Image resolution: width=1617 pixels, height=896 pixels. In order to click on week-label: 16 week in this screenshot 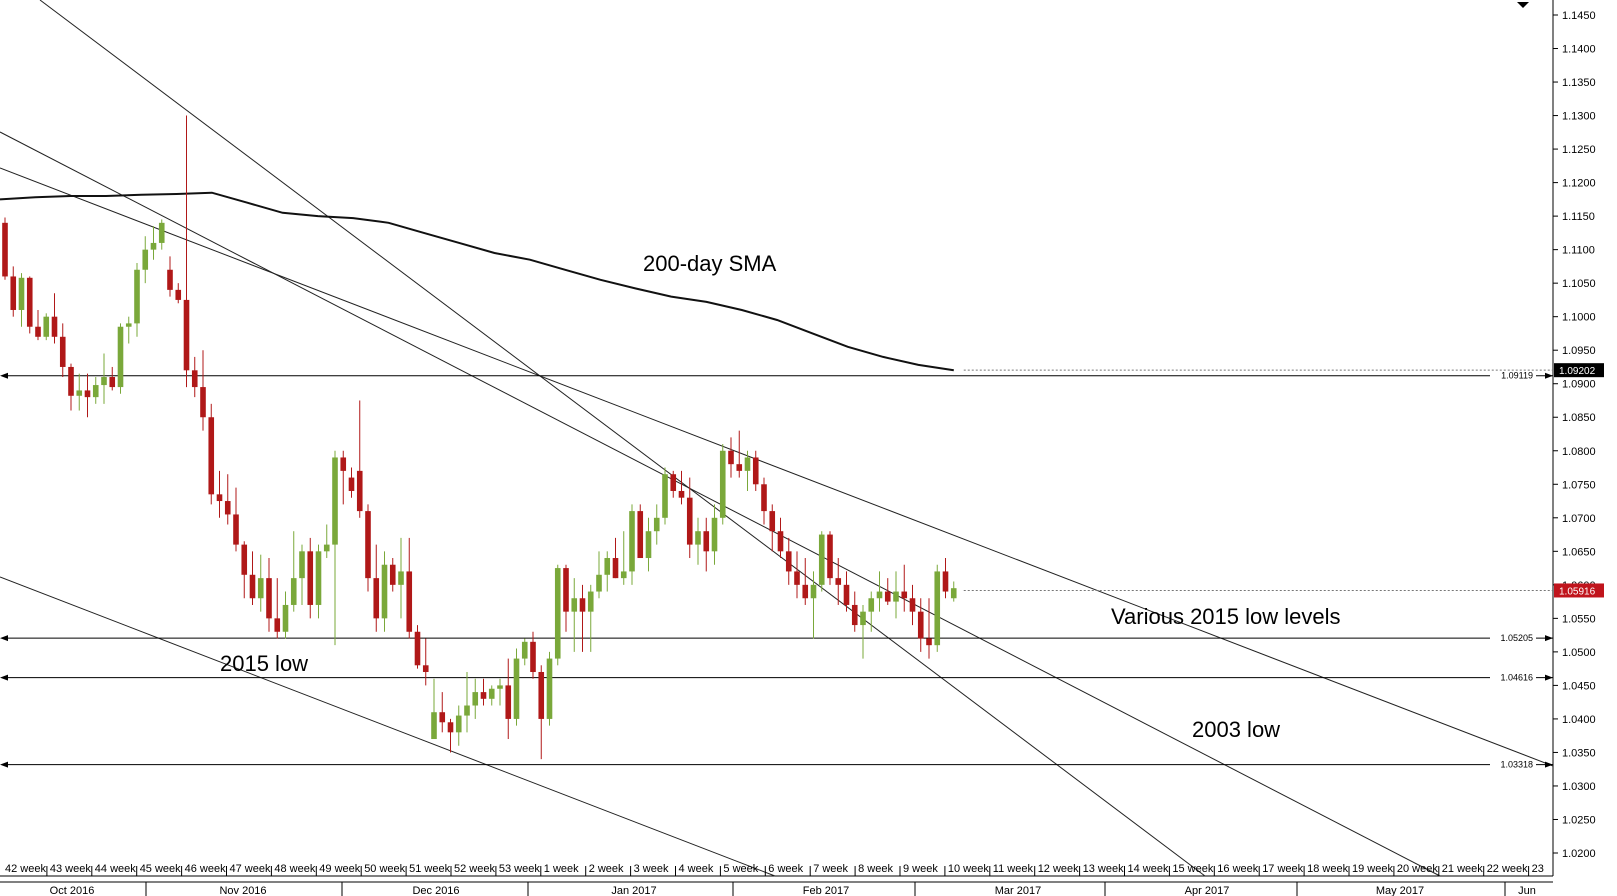, I will do `click(1237, 869)`.